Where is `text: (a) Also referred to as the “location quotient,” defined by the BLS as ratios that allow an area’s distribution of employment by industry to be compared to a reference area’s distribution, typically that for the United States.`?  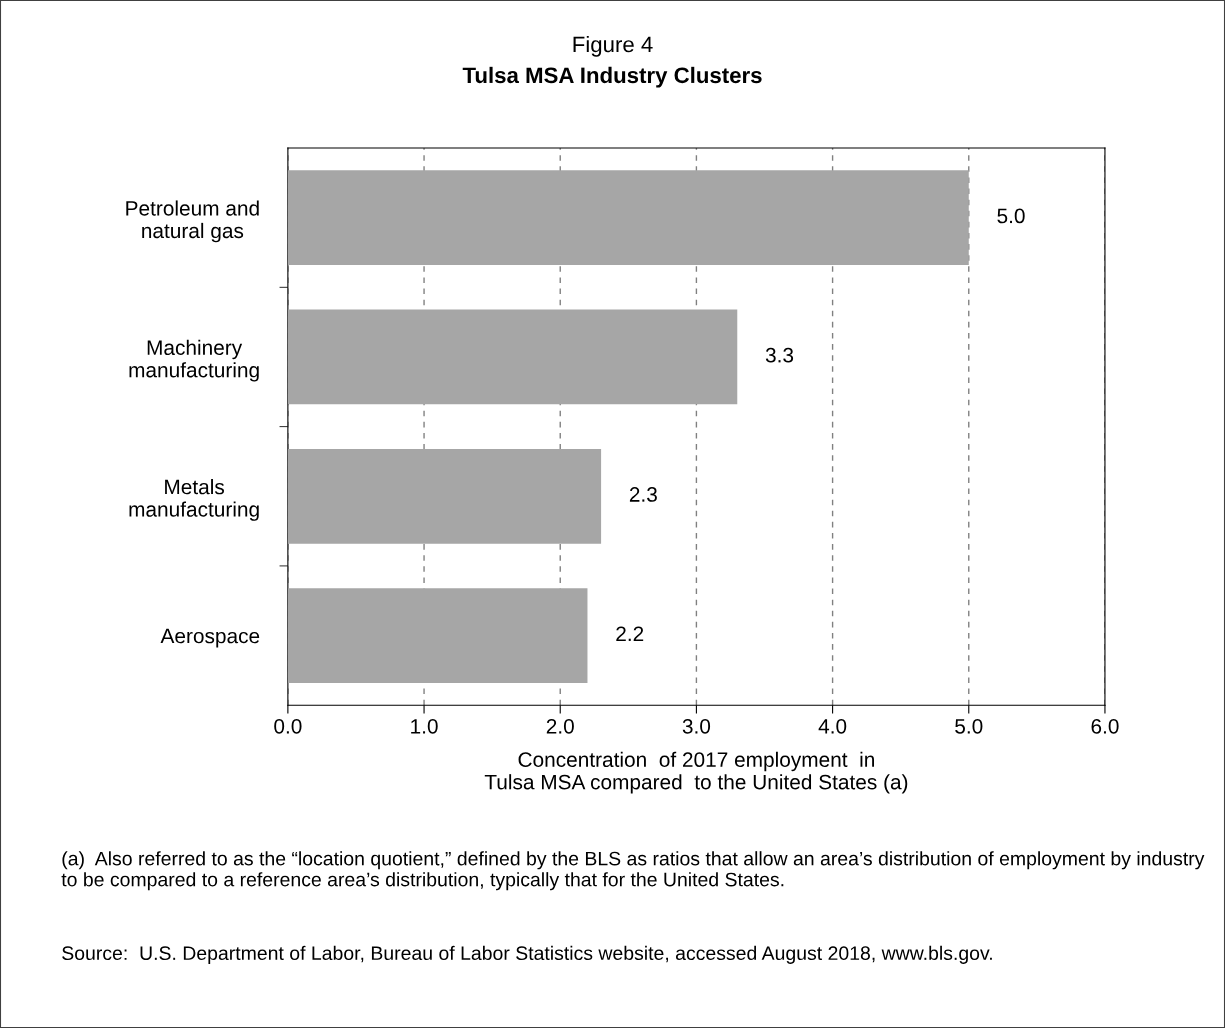
text: (a) Also referred to as the “location quotient,” defined by the BLS as ratios that allow an area’s distribution of employment by industry to be compared to a reference area’s distribution, typically that for the United States. is located at coordinates (633, 871).